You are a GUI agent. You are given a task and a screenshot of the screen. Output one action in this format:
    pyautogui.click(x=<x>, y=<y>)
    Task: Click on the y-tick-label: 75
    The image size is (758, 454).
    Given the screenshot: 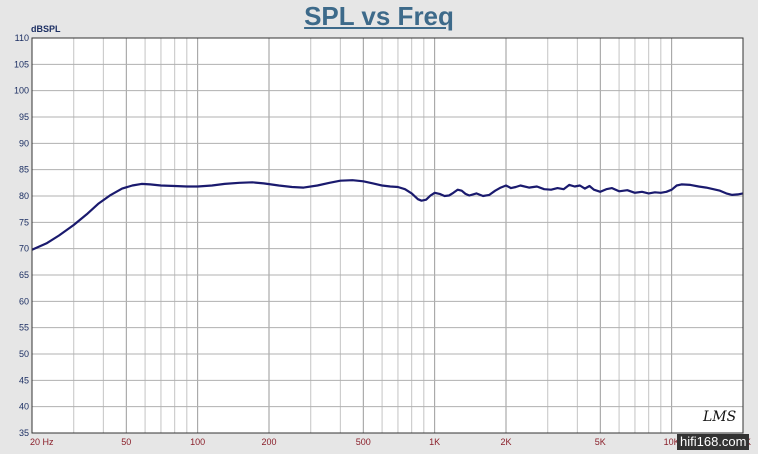 What is the action you would take?
    pyautogui.click(x=24, y=222)
    